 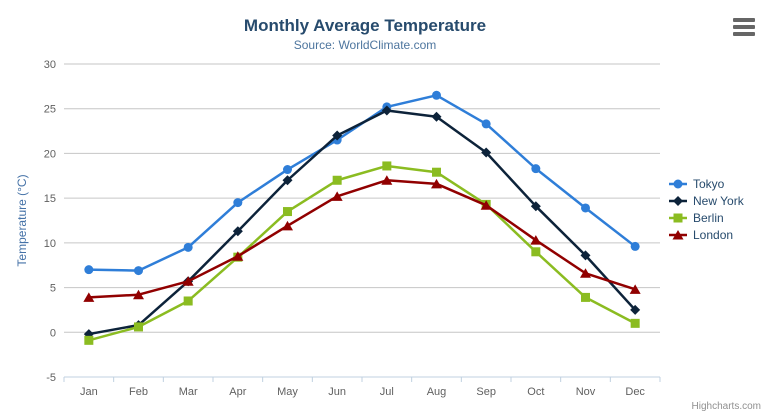 What do you see at coordinates (237, 392) in the screenshot?
I see `x-axis-label: Apr` at bounding box center [237, 392].